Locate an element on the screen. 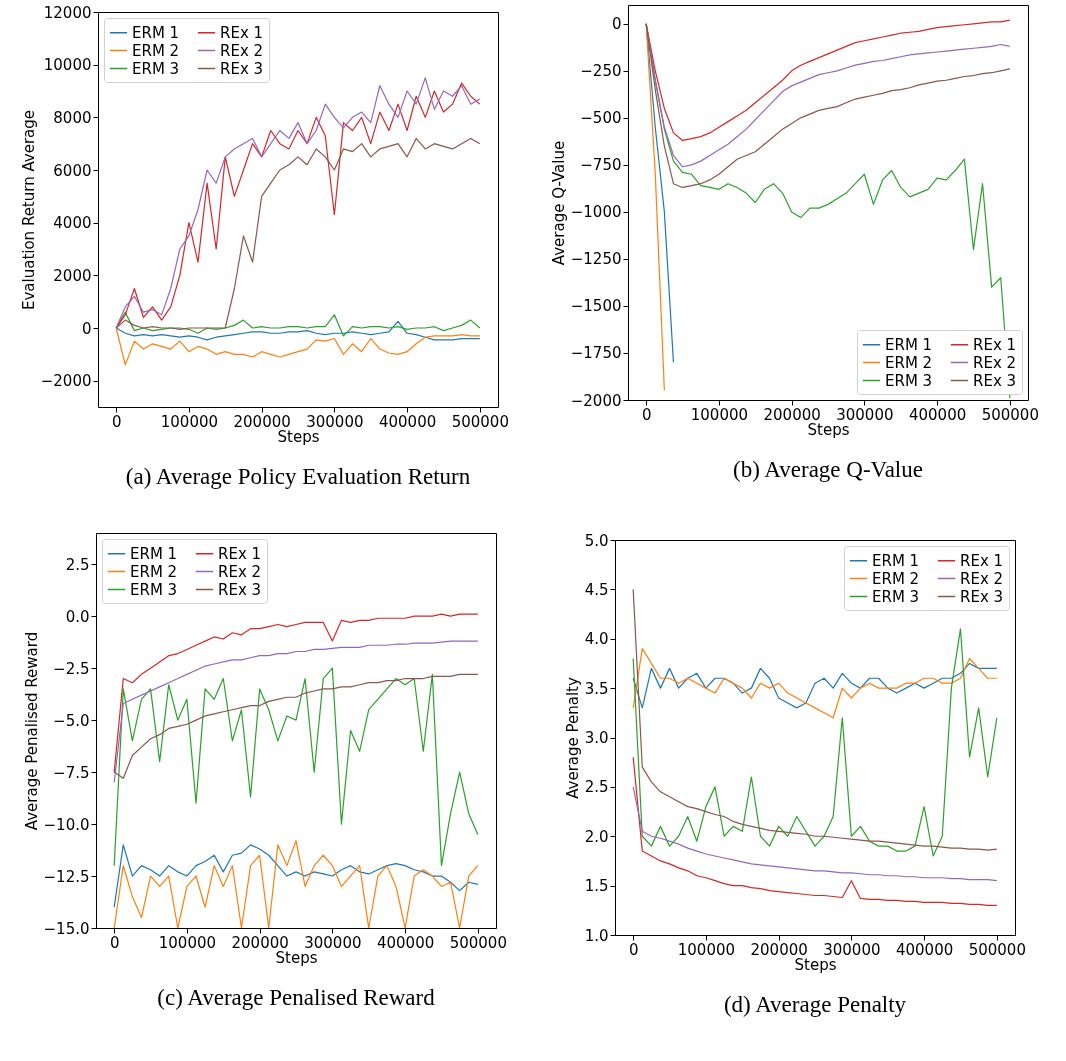  y-tick-label: 6000 is located at coordinates (72, 170).